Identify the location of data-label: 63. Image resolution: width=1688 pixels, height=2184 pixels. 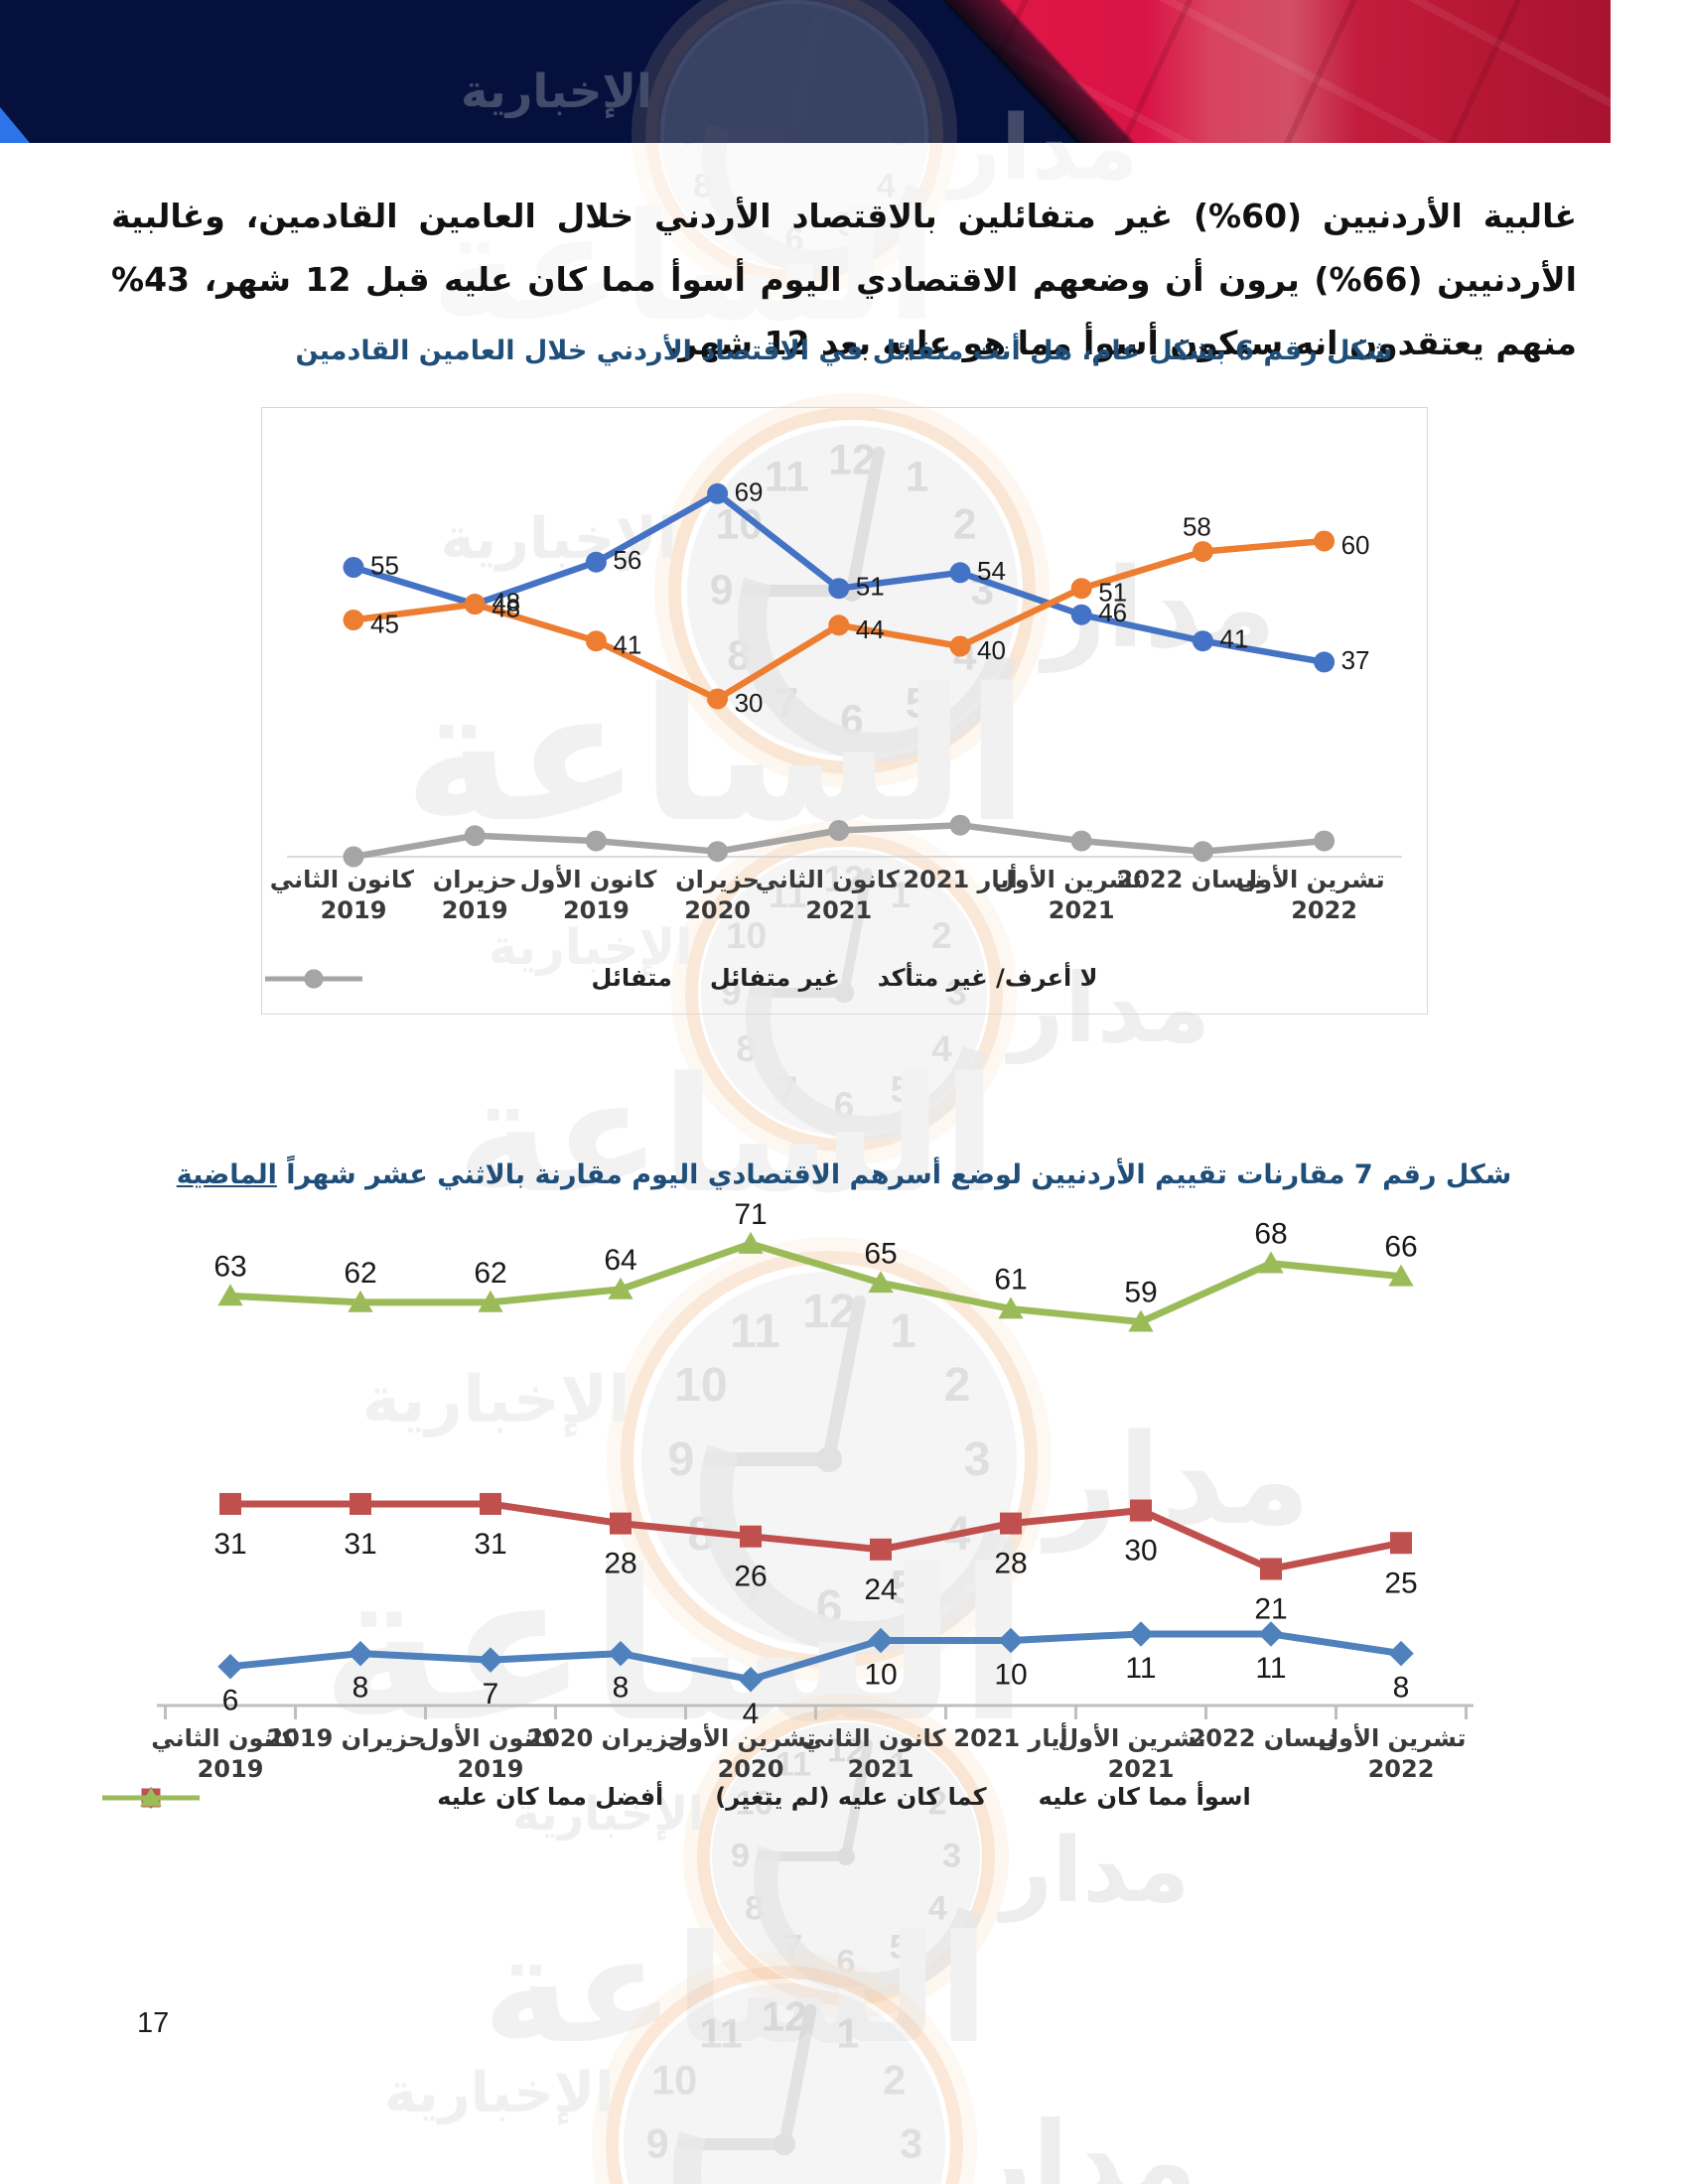
(229, 1266).